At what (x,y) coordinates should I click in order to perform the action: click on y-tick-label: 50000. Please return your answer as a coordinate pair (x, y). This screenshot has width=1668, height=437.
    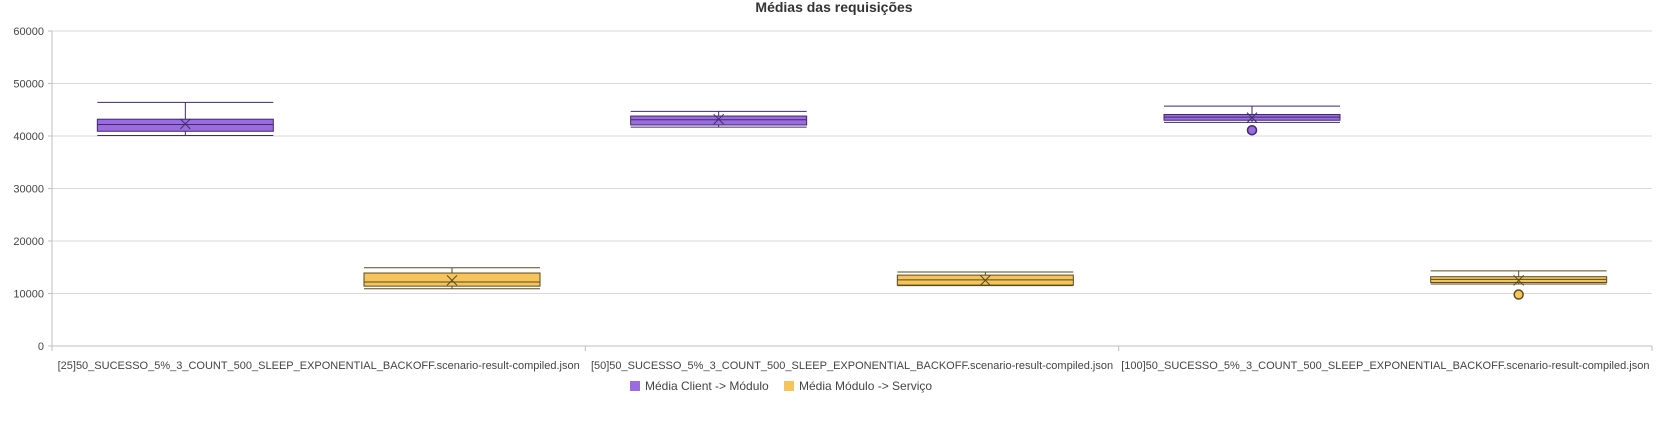
    Looking at the image, I should click on (28, 85).